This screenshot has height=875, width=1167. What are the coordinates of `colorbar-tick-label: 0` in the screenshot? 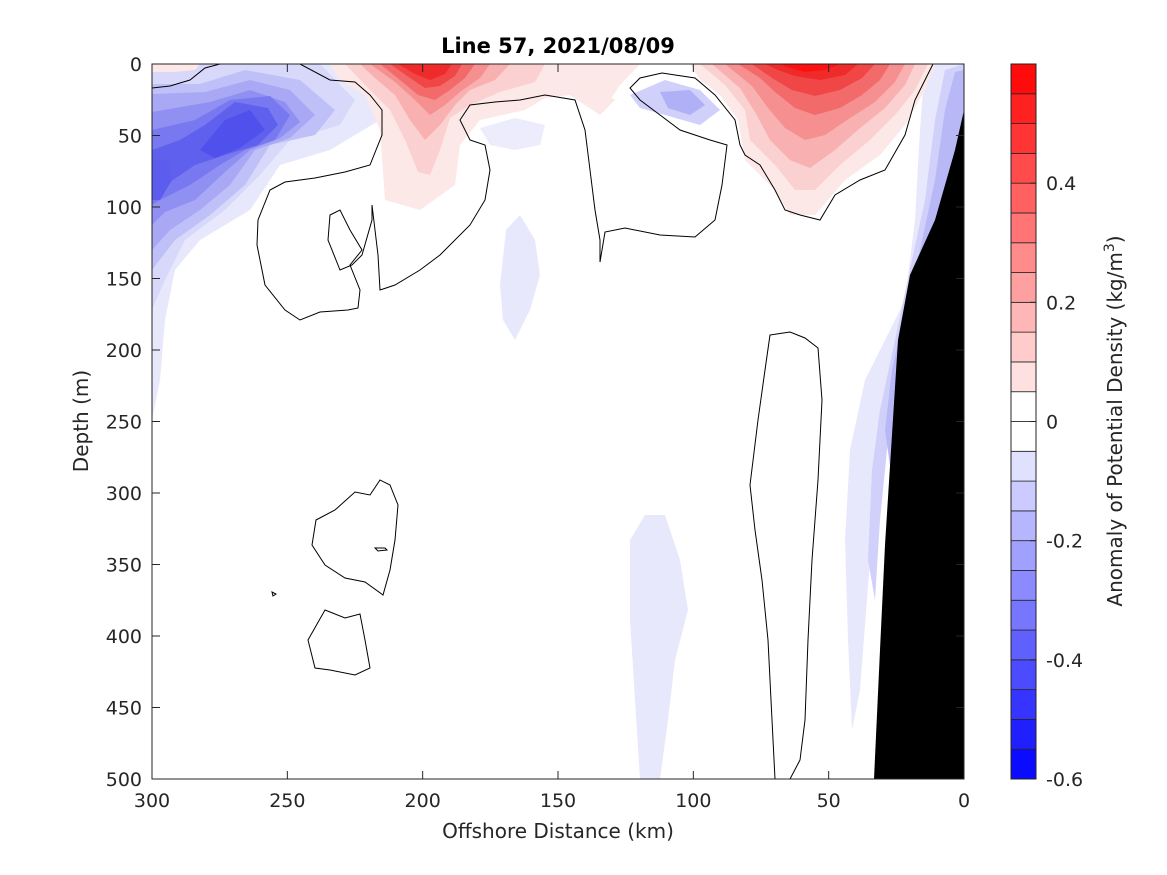 It's located at (1052, 423).